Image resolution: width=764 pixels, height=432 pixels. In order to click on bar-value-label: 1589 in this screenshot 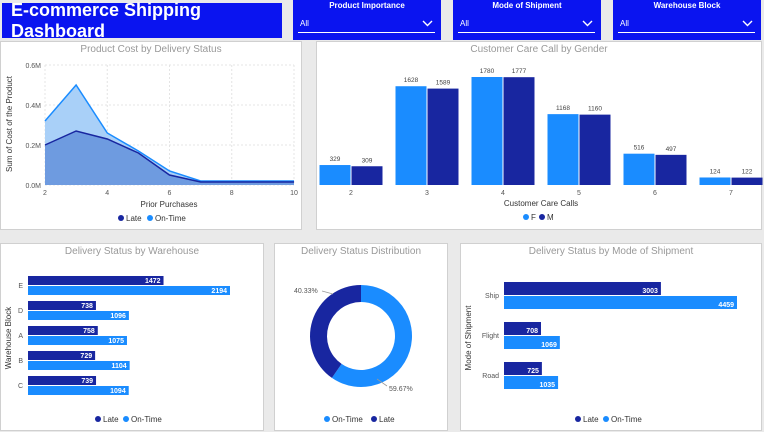, I will do `click(443, 83)`.